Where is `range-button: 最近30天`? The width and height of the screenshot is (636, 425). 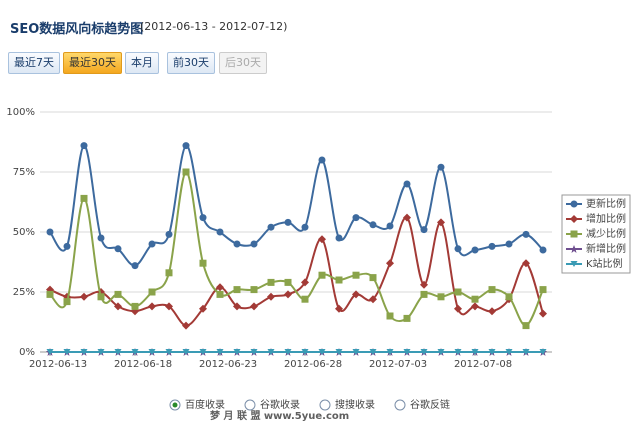
range-button: 最近30天 is located at coordinates (92, 63).